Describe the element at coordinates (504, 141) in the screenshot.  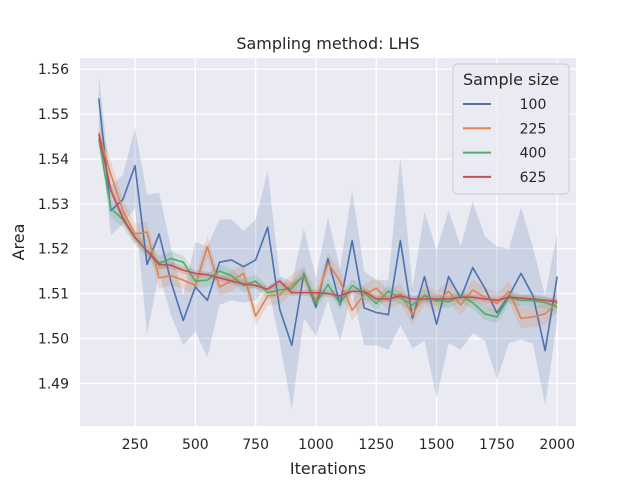
I see `legend-items: 100 225 400 625` at that location.